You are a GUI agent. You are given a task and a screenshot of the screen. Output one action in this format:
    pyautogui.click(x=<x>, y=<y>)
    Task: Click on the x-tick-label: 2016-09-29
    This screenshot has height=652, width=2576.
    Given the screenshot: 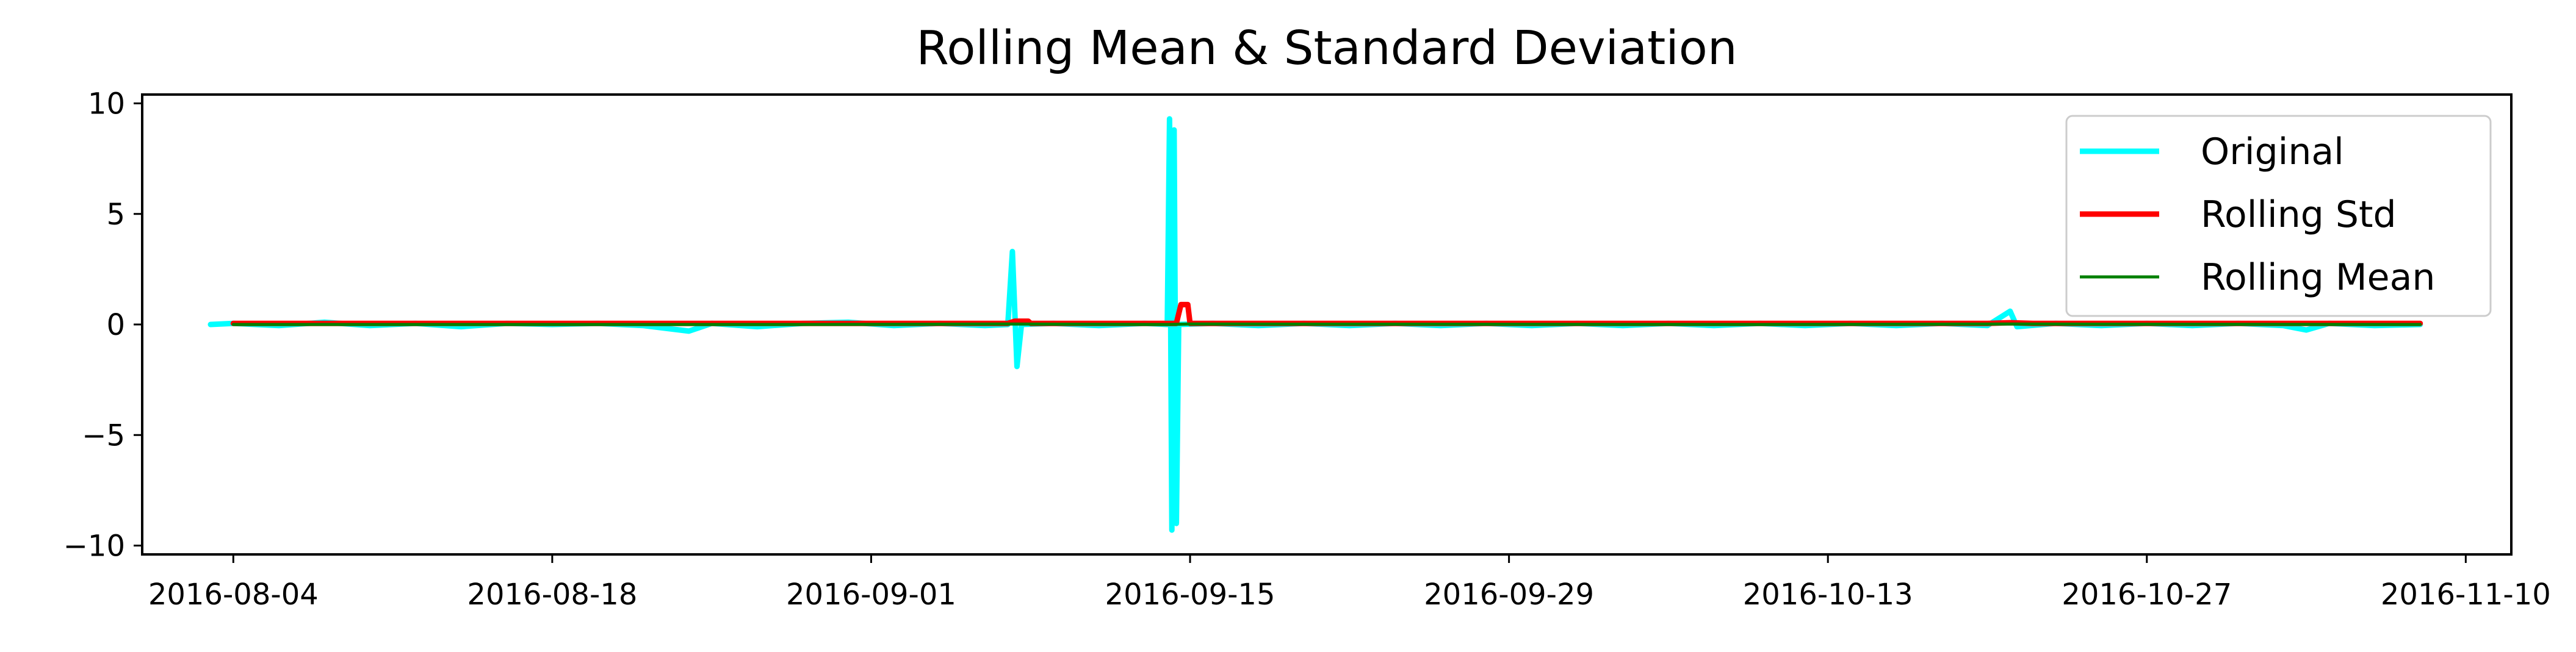 What is the action you would take?
    pyautogui.click(x=1509, y=595)
    